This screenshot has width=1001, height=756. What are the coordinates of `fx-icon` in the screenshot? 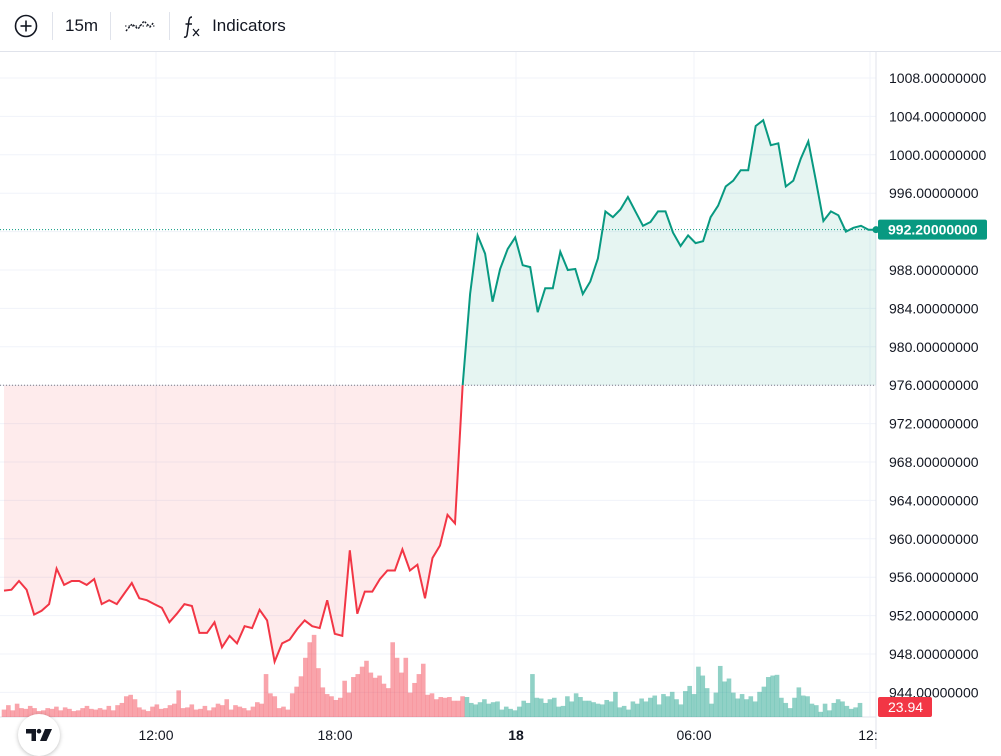 It's located at (191, 26).